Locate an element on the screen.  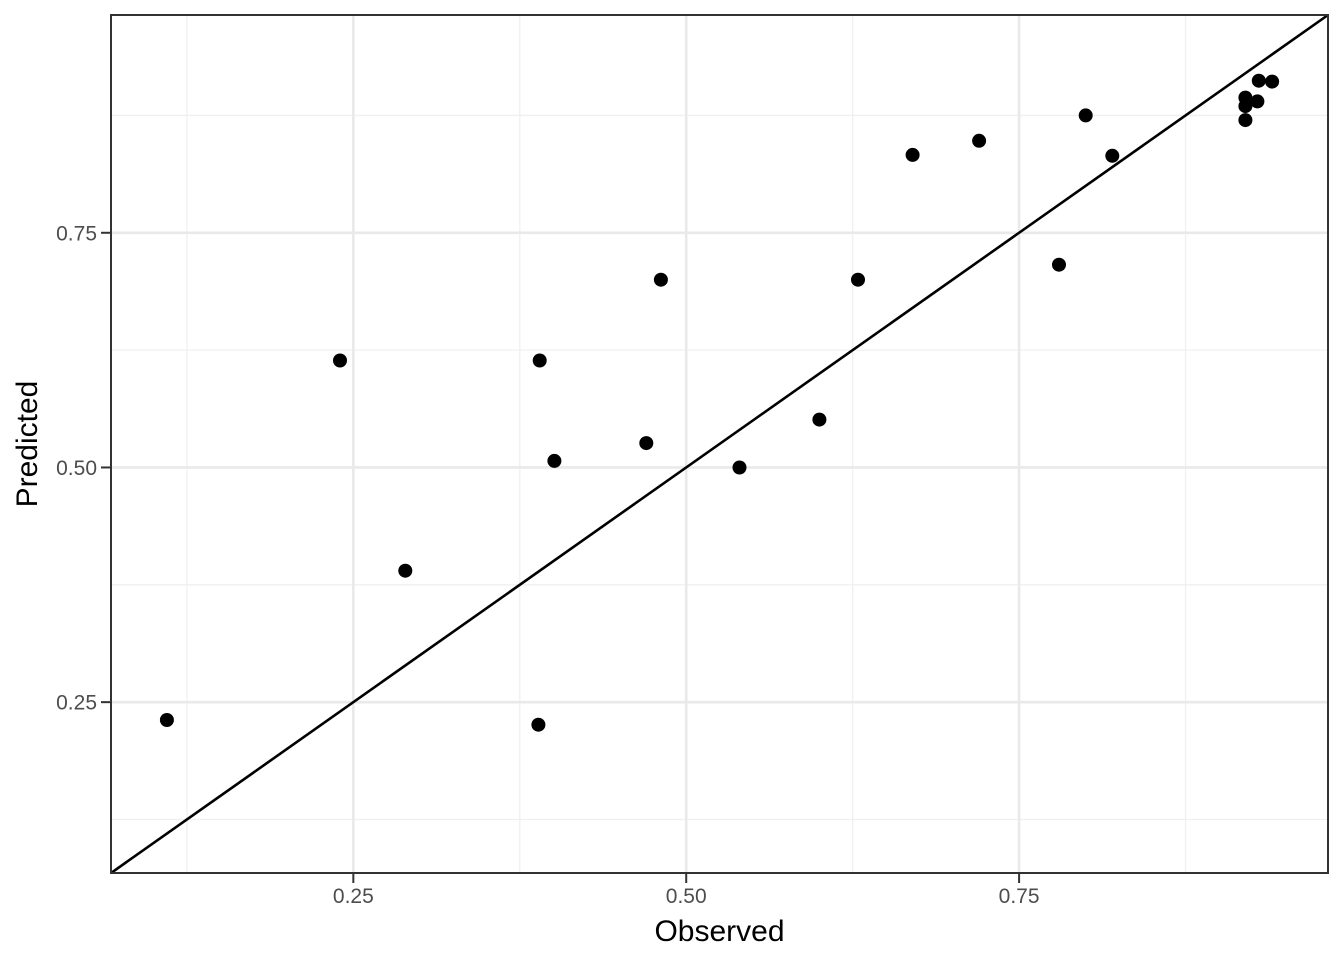
y-axis-title: Predicted is located at coordinates (27, 444).